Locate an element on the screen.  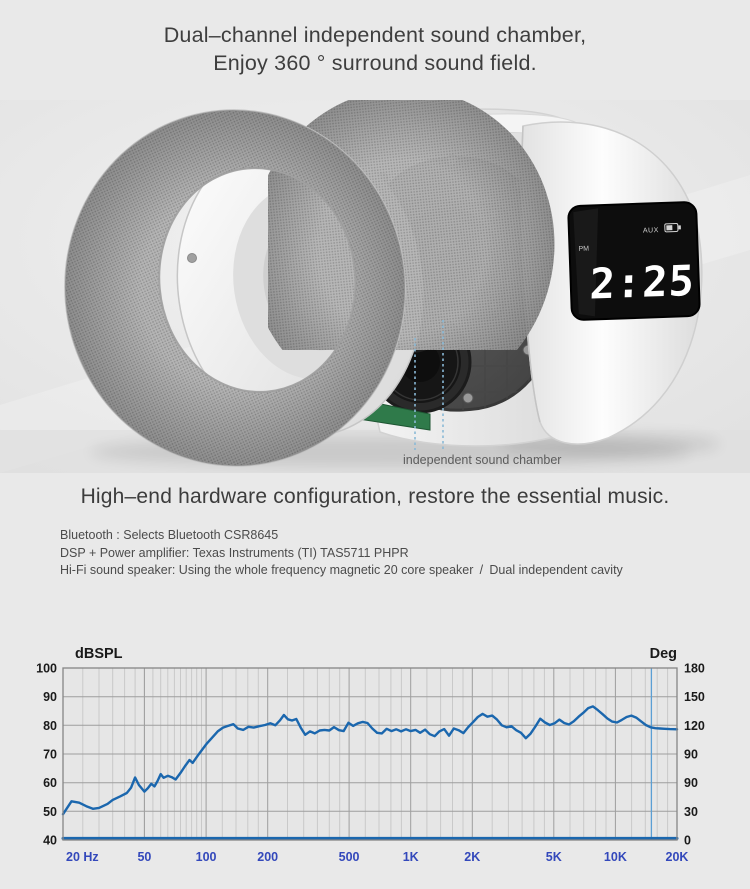
y-axis-title: dBSPL is located at coordinates (99, 654).